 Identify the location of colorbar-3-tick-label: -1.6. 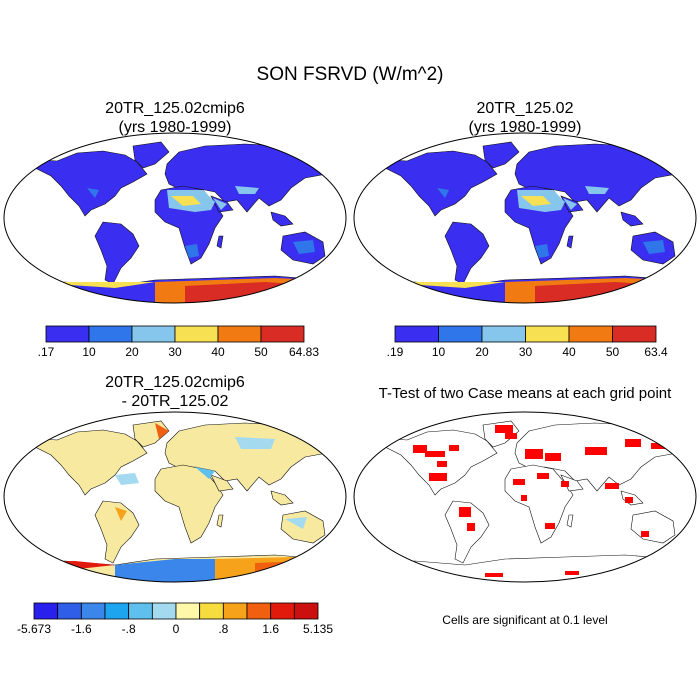
(81, 629).